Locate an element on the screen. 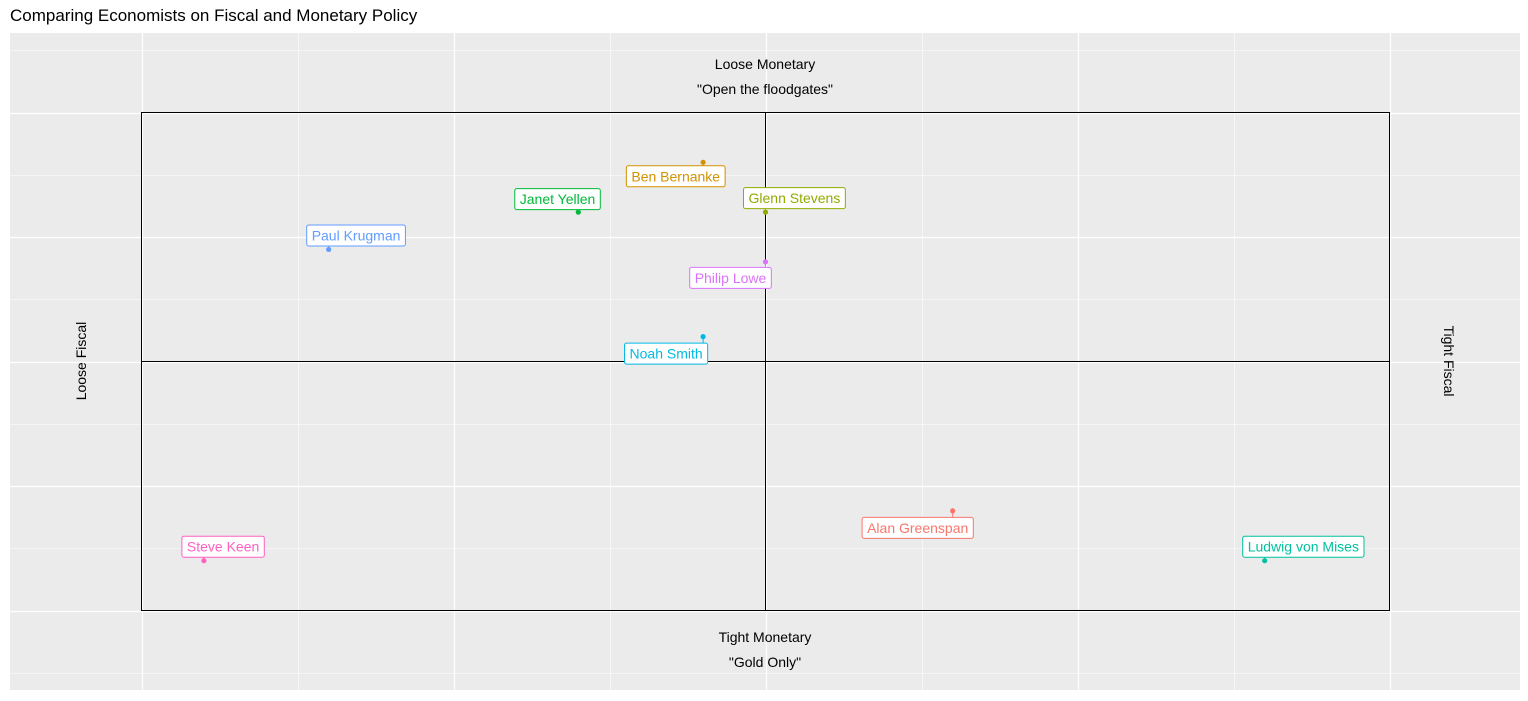  economist-label-text: Paul Krugman is located at coordinates (356, 235).